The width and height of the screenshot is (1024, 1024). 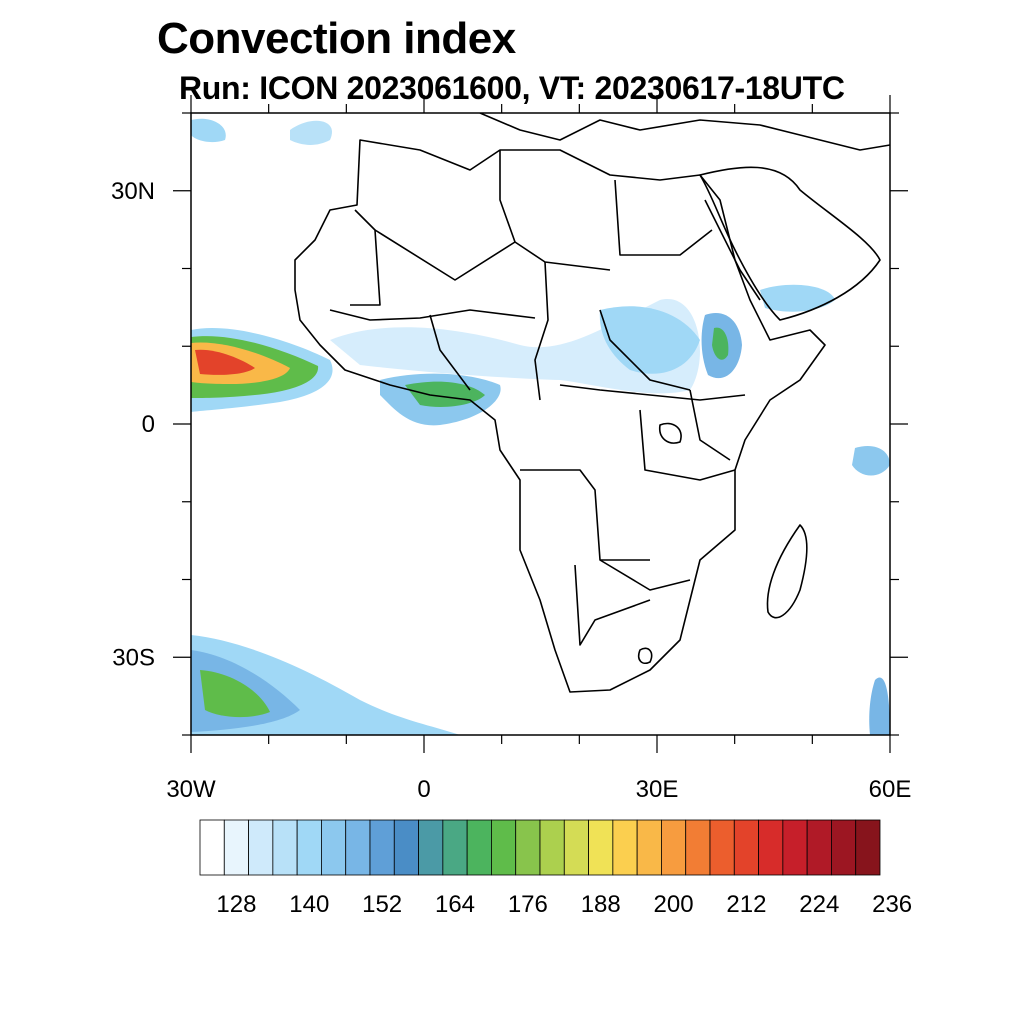 I want to click on x-tick-label: 60E, so click(x=890, y=789).